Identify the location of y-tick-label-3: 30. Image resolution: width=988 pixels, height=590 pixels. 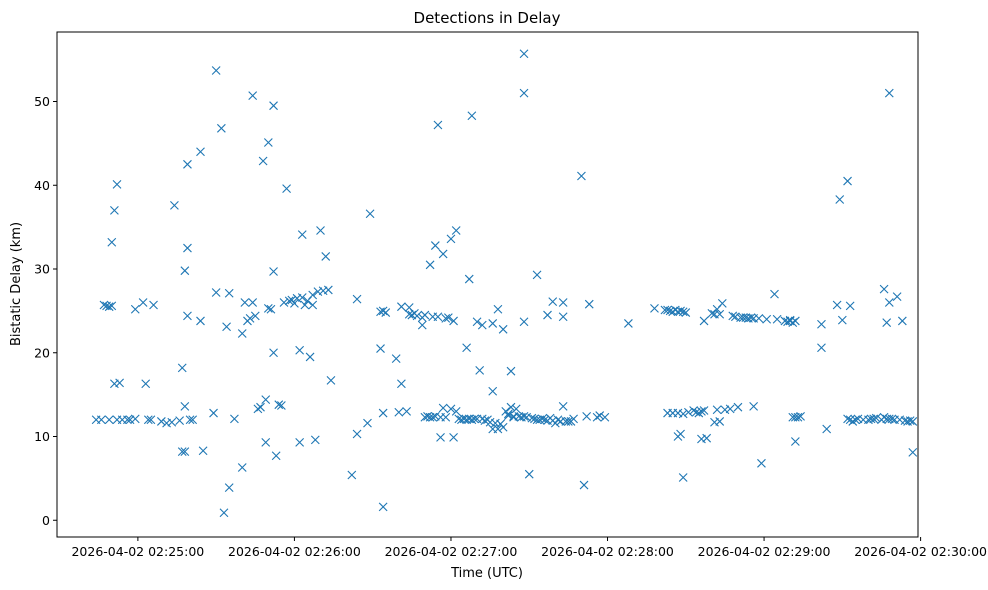
(42, 269).